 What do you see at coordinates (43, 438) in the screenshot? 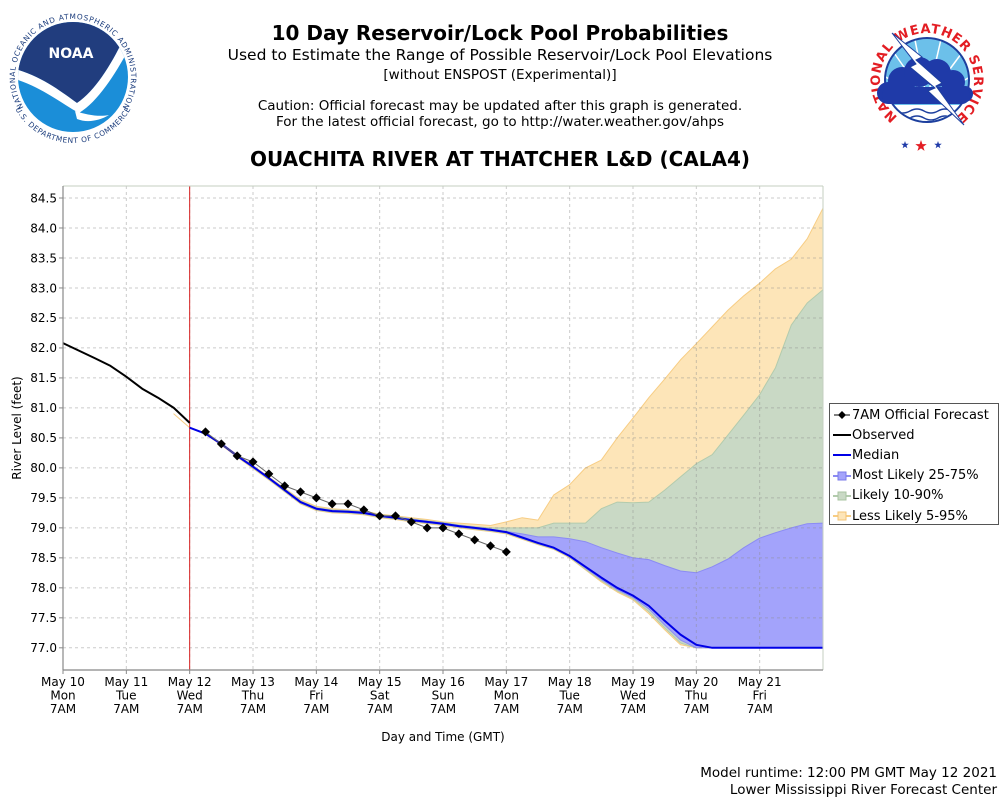
I see `y-tick-label: 80.5` at bounding box center [43, 438].